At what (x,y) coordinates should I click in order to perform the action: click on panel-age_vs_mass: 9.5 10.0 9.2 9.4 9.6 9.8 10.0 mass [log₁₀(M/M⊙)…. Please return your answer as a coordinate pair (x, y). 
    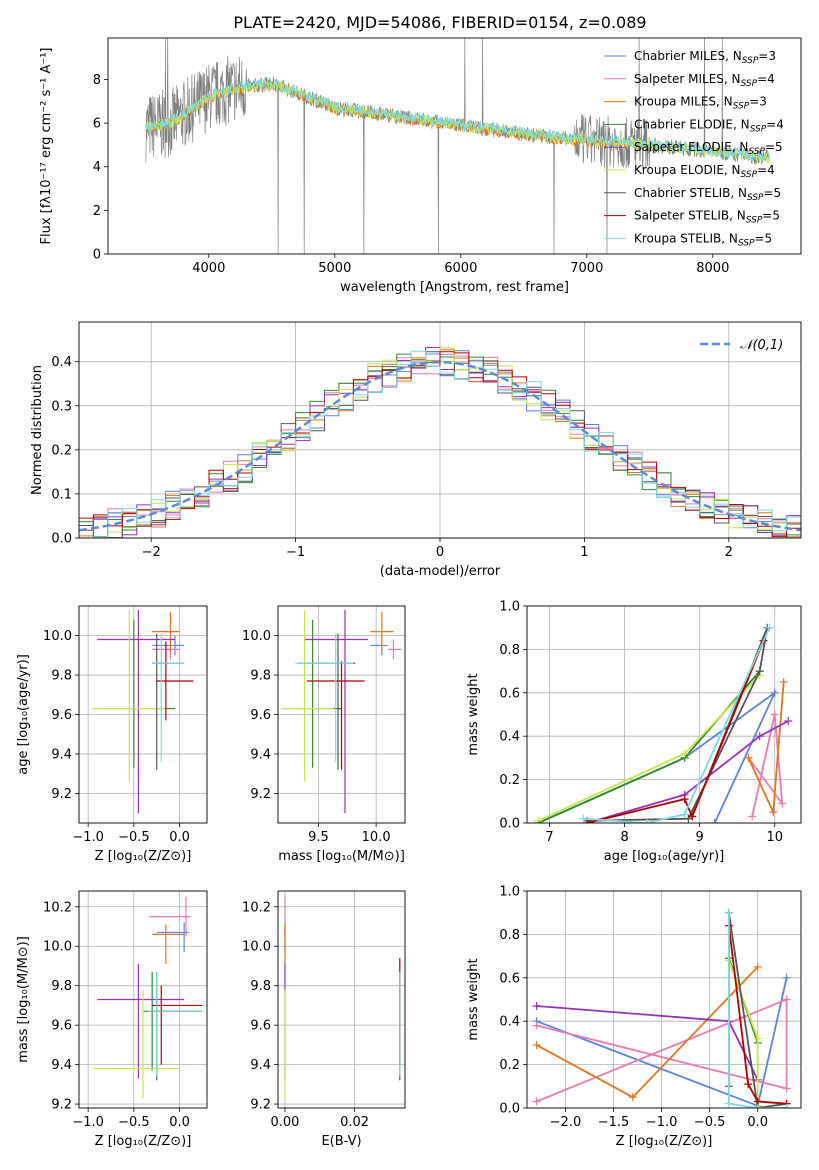
    Looking at the image, I should click on (324, 734).